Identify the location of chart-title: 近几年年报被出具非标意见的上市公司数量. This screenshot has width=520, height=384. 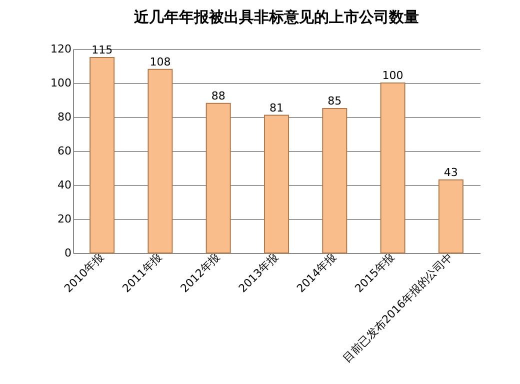
(276, 17).